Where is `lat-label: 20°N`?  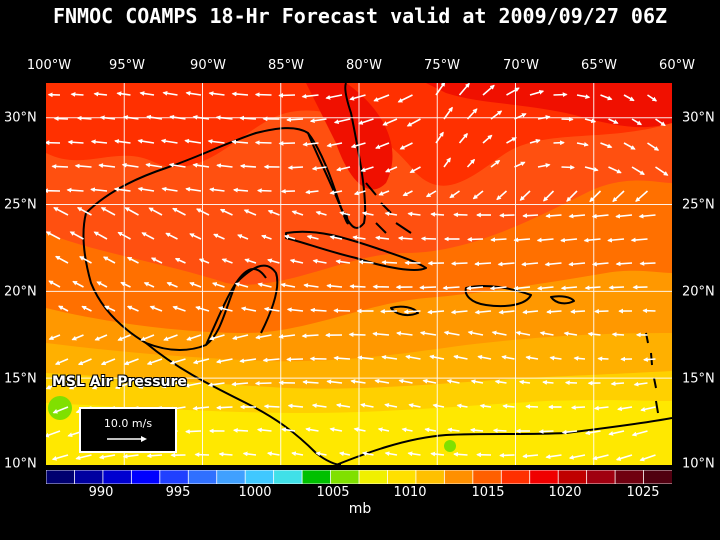
lat-label: 20°N is located at coordinates (698, 292).